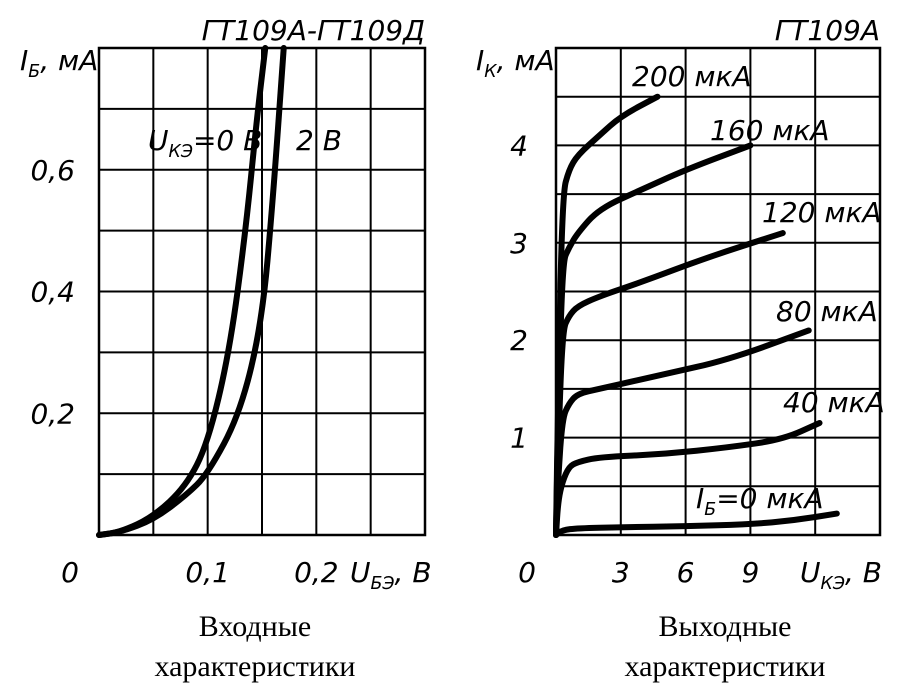  I want to click on y-tick-label: 0,6, so click(52, 170).